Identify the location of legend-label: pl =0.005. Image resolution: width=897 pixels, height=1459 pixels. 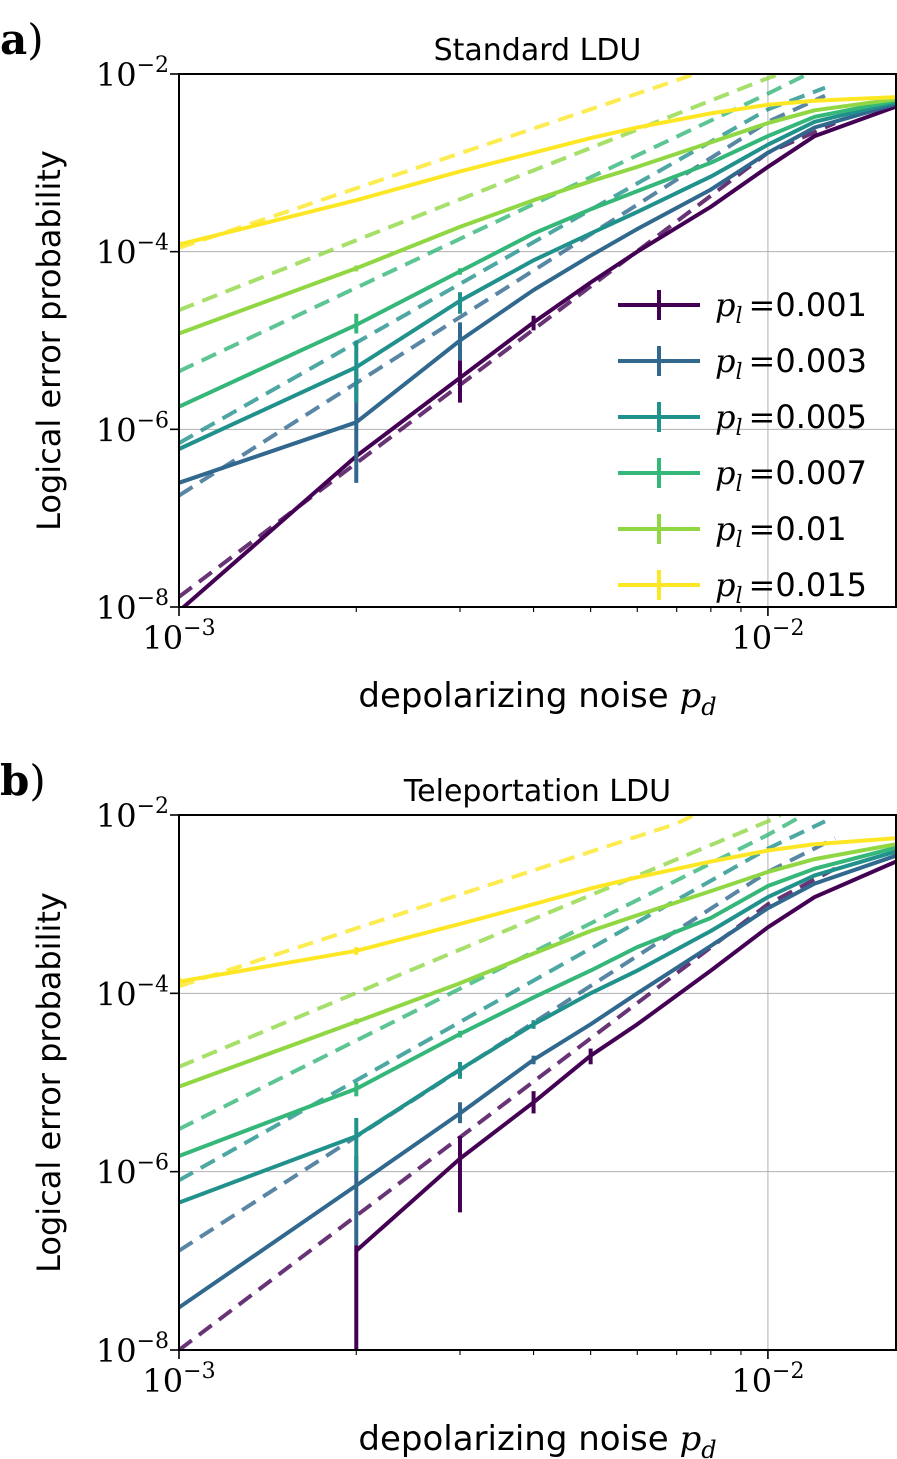
(791, 419).